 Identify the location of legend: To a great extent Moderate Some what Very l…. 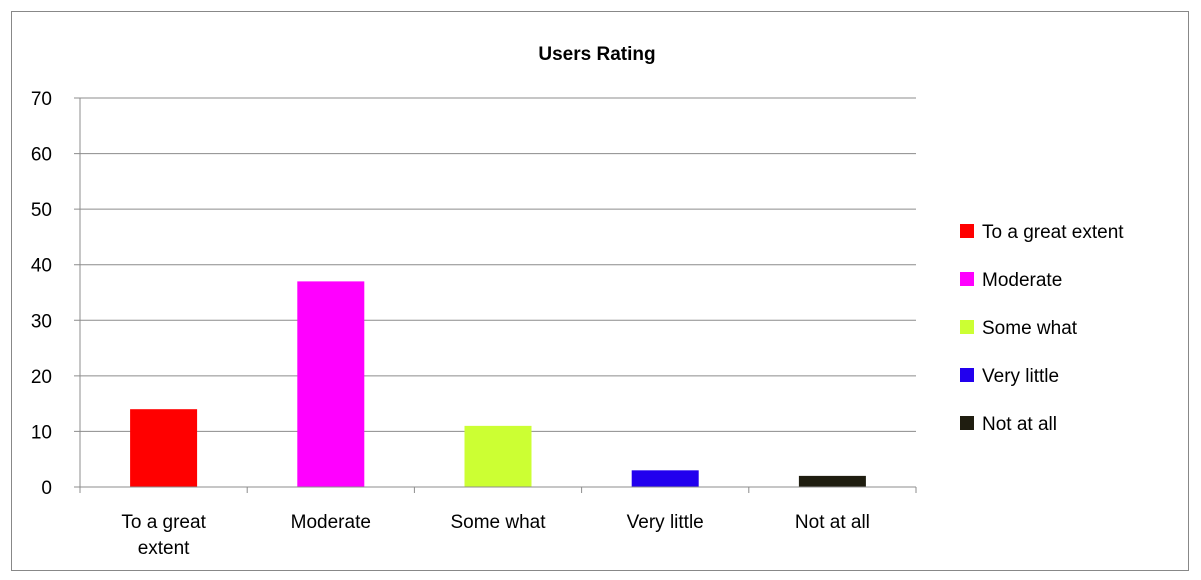
(1042, 328).